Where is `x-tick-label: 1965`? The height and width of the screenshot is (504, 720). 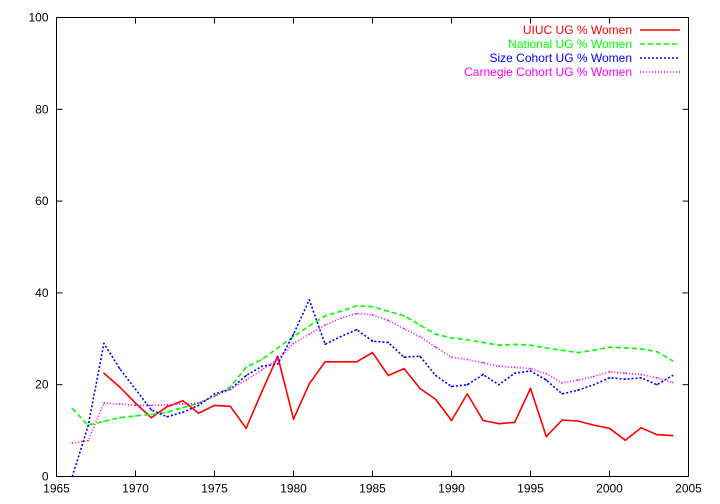 x-tick-label: 1965 is located at coordinates (56, 489).